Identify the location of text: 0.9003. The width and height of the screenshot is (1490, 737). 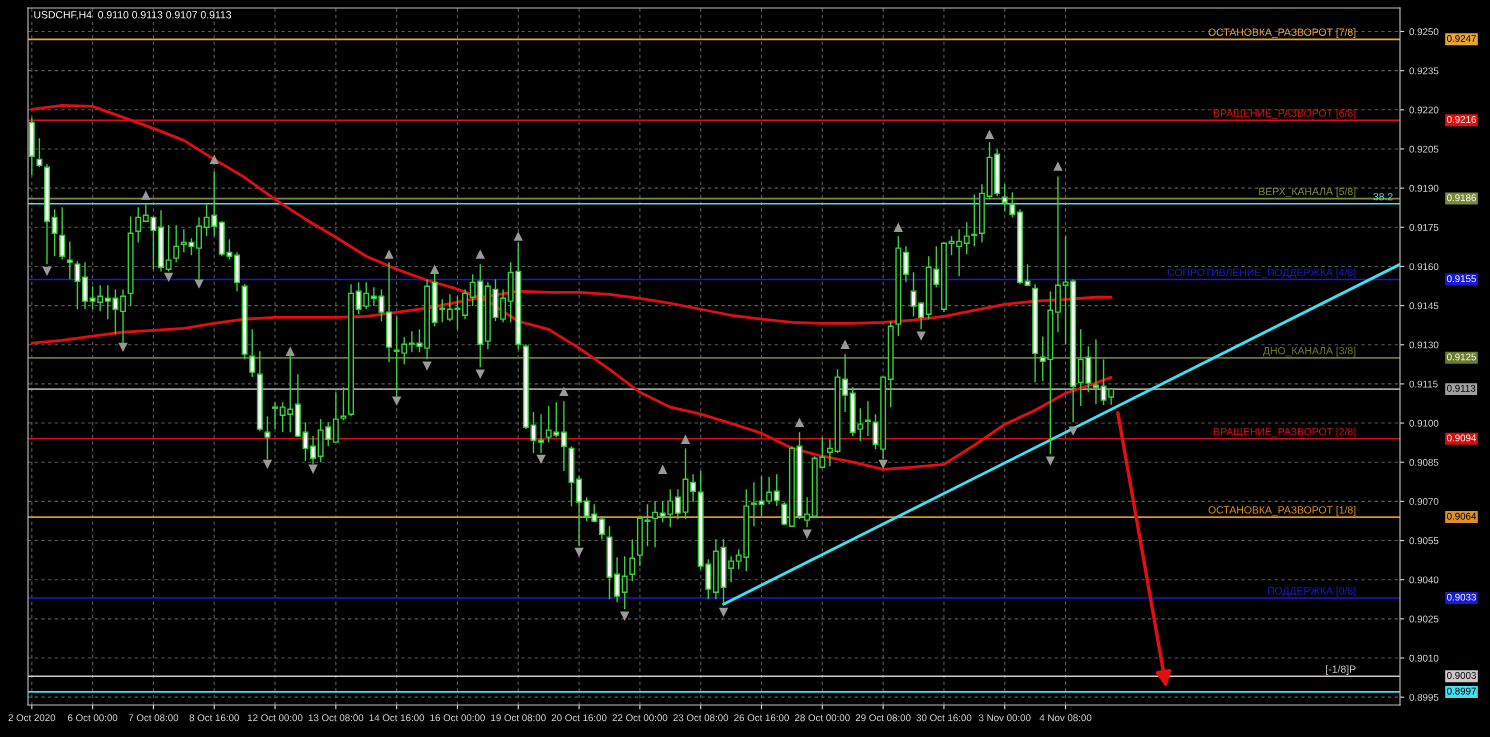
(1461, 675).